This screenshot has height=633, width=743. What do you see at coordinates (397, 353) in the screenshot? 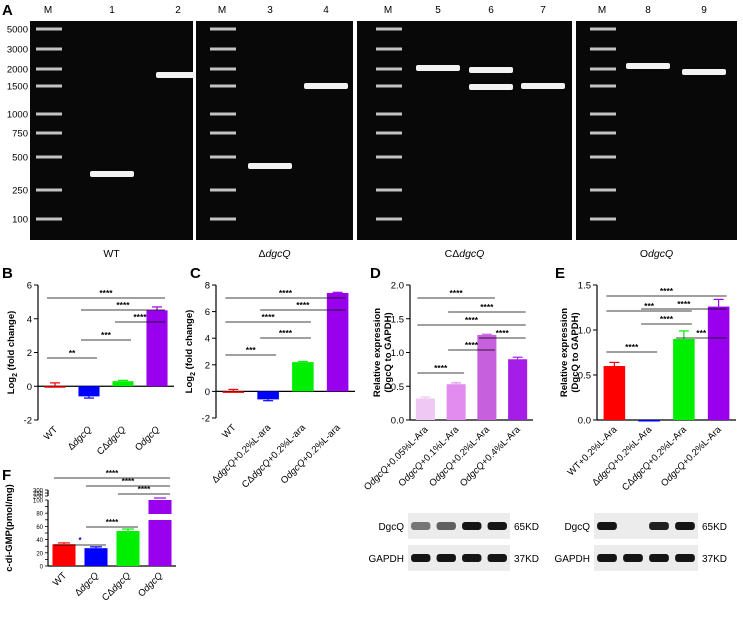
I see `y-tick-label: 1.0` at bounding box center [397, 353].